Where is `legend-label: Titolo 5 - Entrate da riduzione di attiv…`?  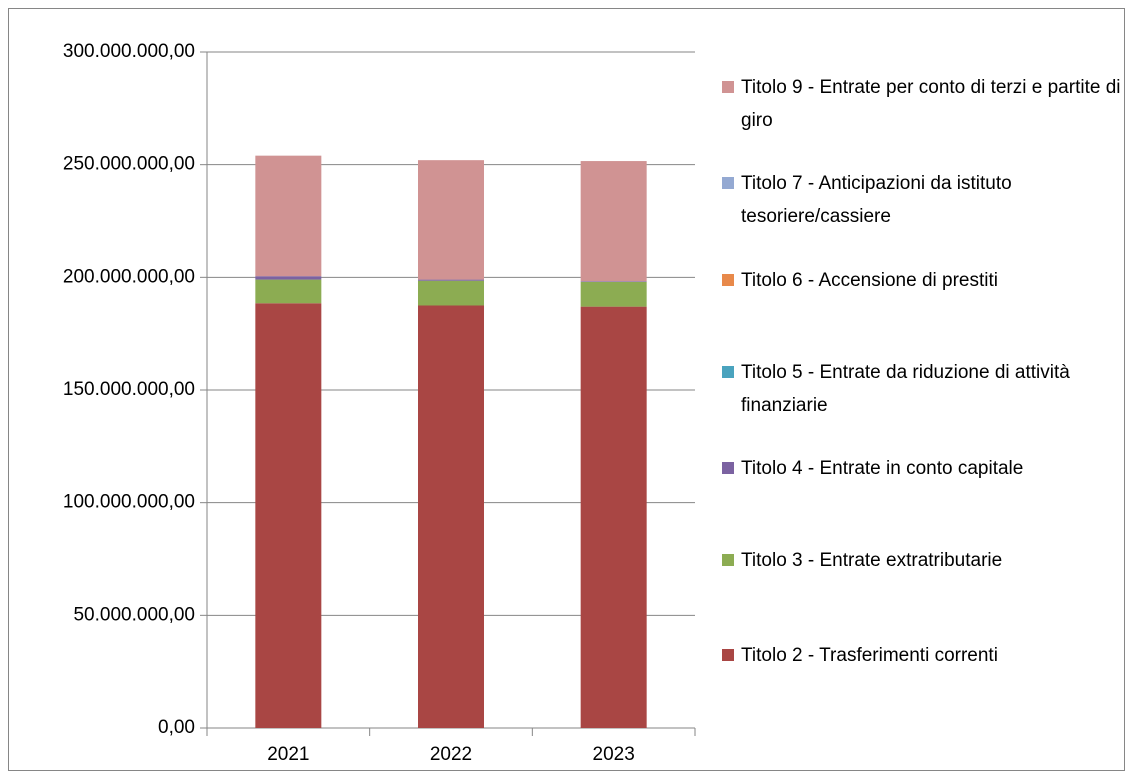 legend-label: Titolo 5 - Entrate da riduzione di attiv… is located at coordinates (905, 389).